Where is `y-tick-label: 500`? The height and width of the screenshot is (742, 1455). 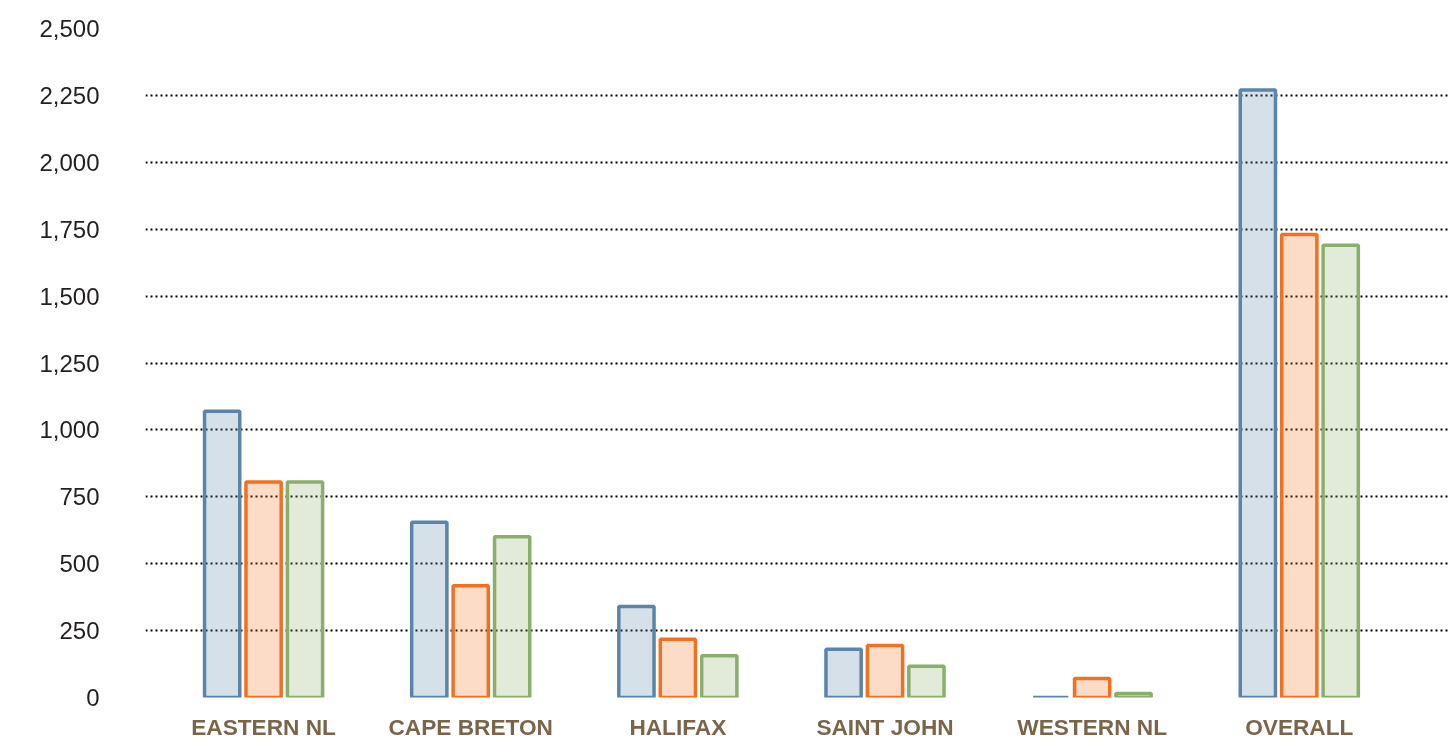 y-tick-label: 500 is located at coordinates (79, 564).